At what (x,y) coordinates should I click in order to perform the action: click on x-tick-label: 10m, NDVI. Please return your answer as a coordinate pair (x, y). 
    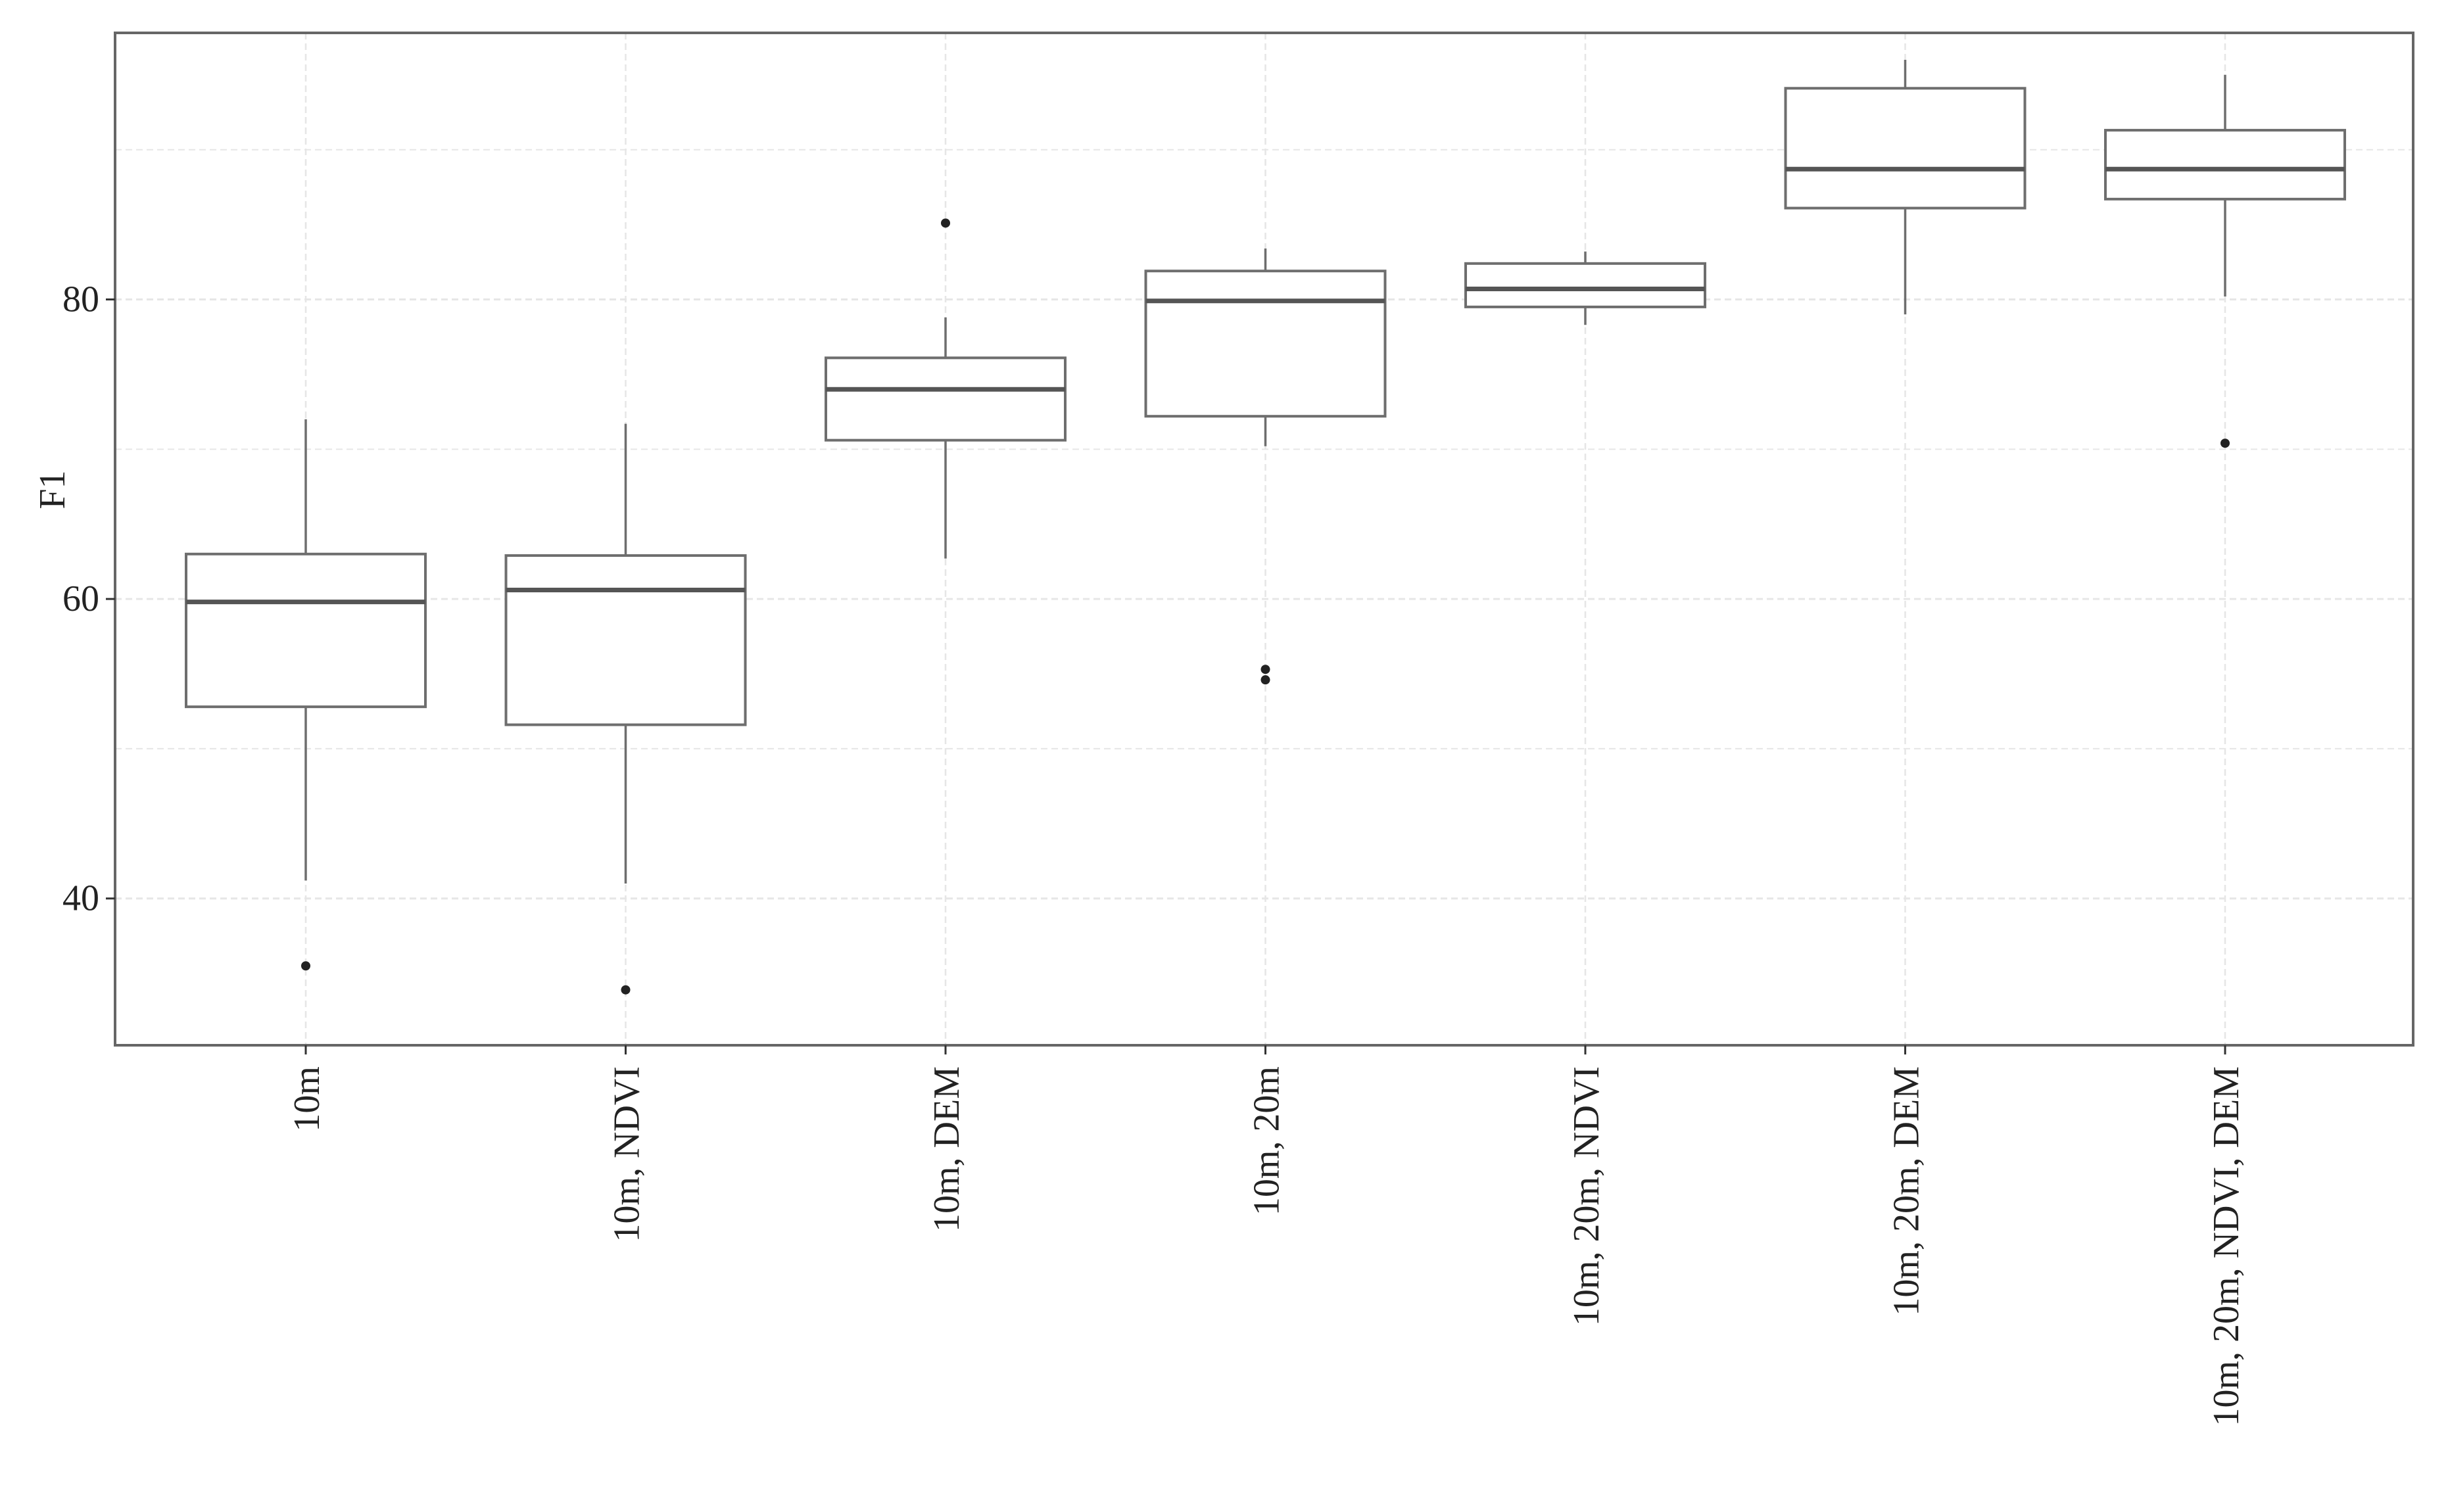
    Looking at the image, I should click on (627, 1154).